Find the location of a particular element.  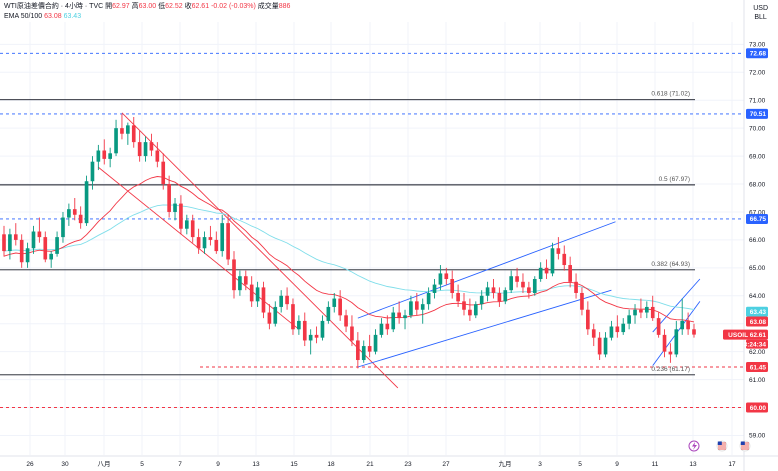

x-tick-label: 7 is located at coordinates (180, 464).